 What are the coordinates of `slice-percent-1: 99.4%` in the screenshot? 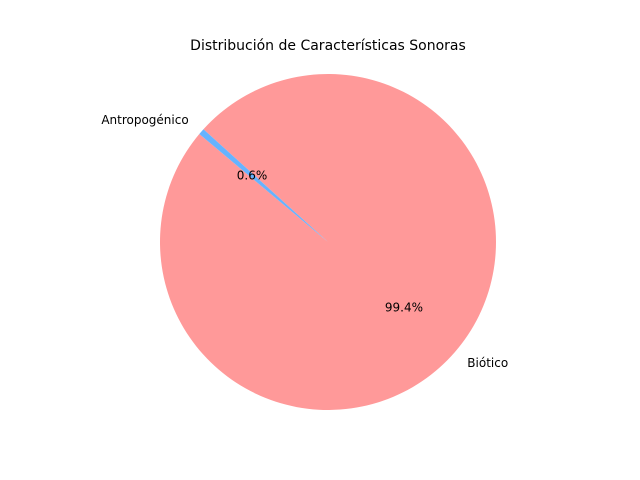 It's located at (404, 308).